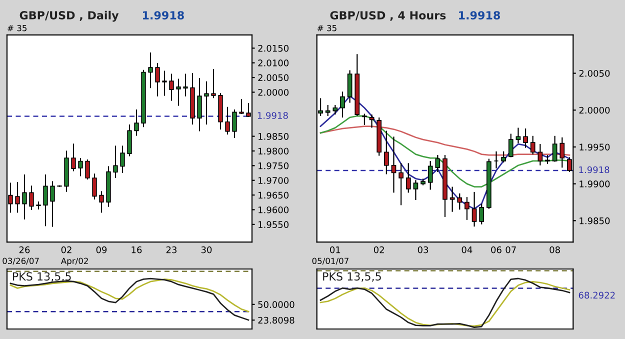  What do you see at coordinates (596, 295) in the screenshot?
I see `text: 68.2922` at bounding box center [596, 295].